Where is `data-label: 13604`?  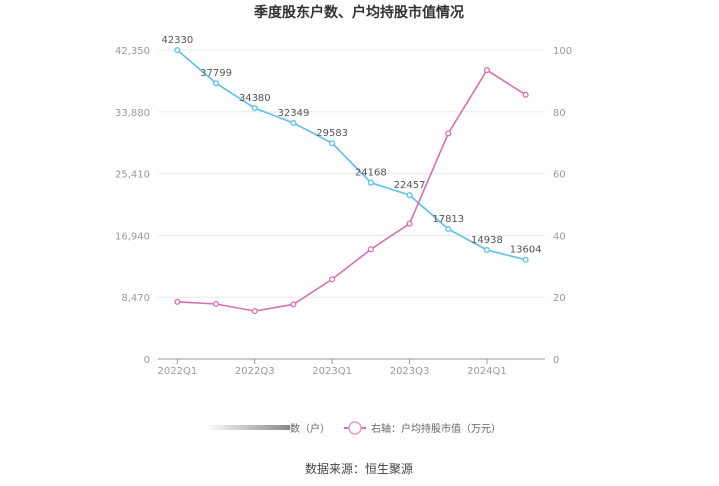 data-label: 13604 is located at coordinates (526, 250).